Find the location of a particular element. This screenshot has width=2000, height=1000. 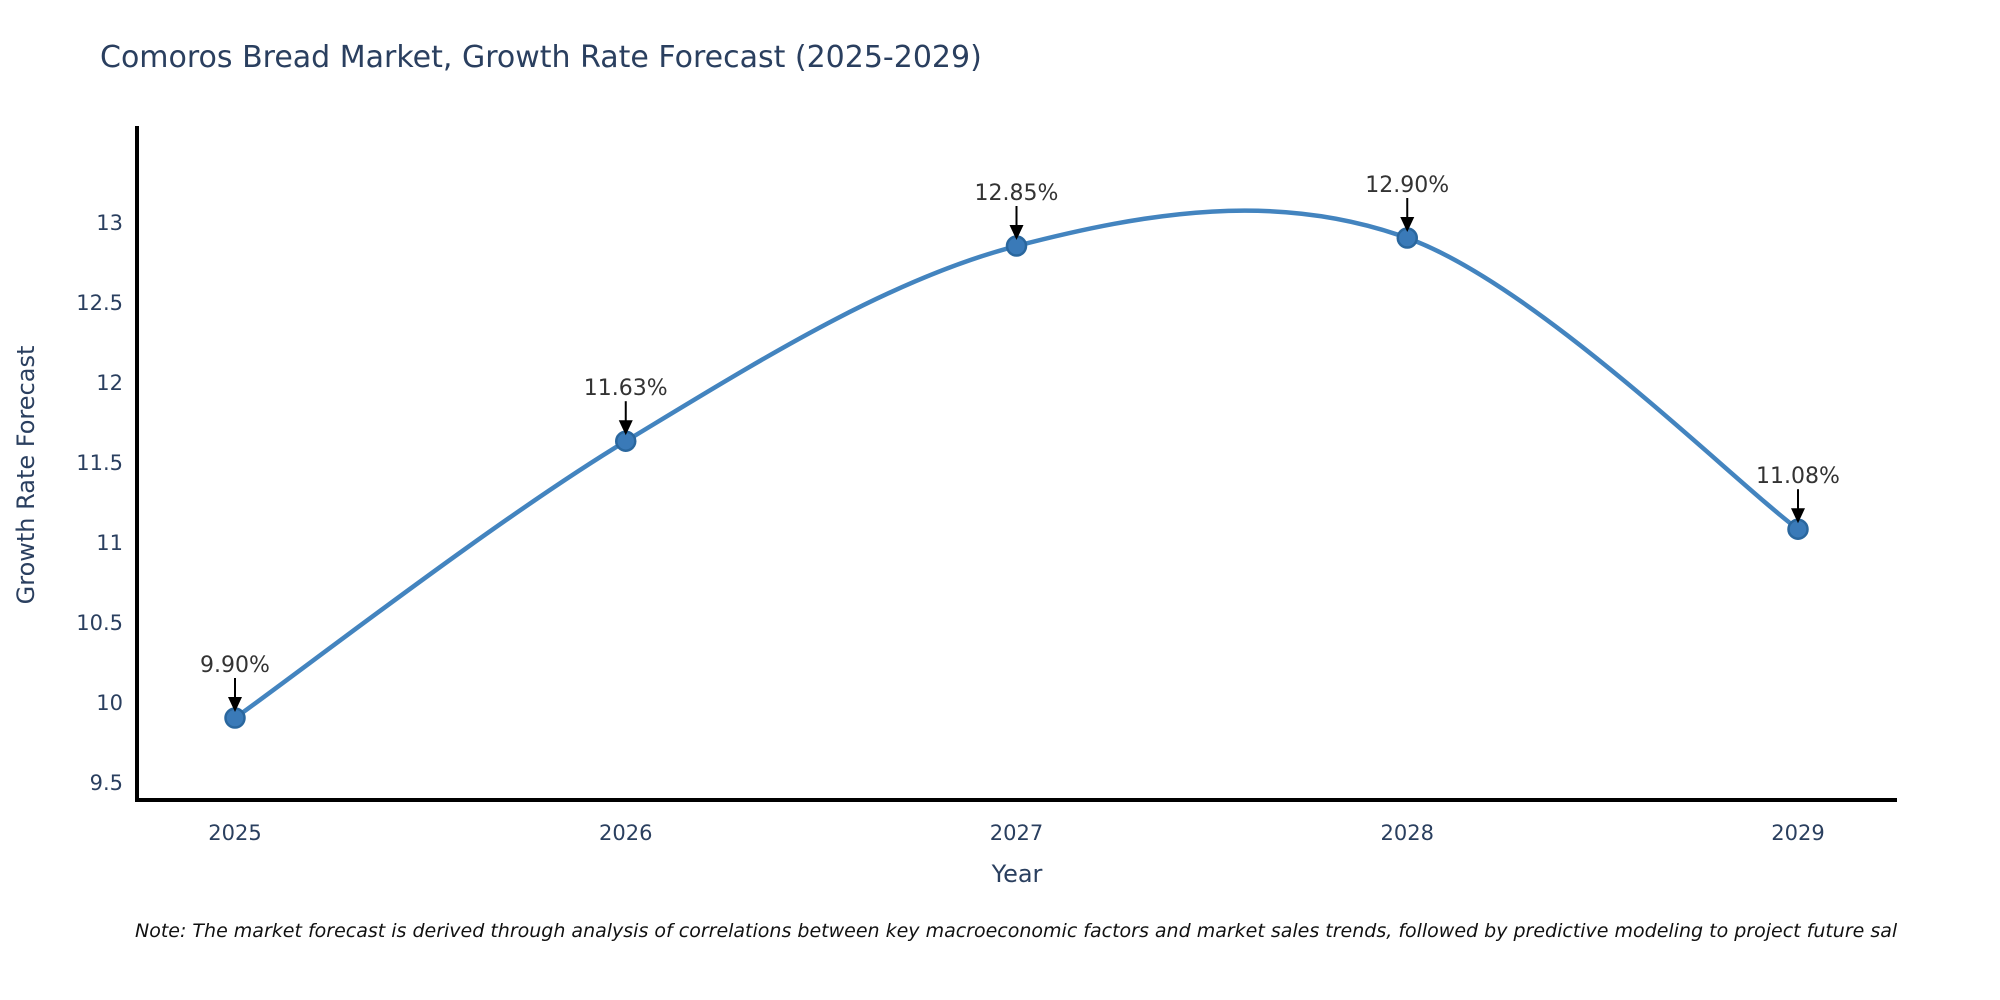

data-point-label: 11.63% is located at coordinates (626, 388).